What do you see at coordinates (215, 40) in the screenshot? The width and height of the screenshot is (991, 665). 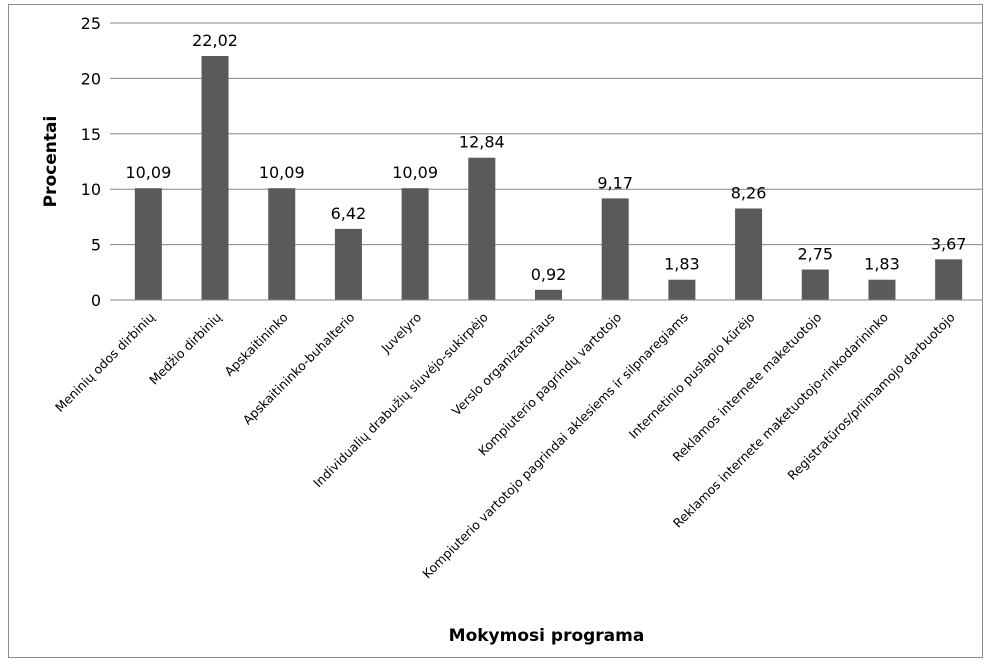 I see `data-label: 22,02` at bounding box center [215, 40].